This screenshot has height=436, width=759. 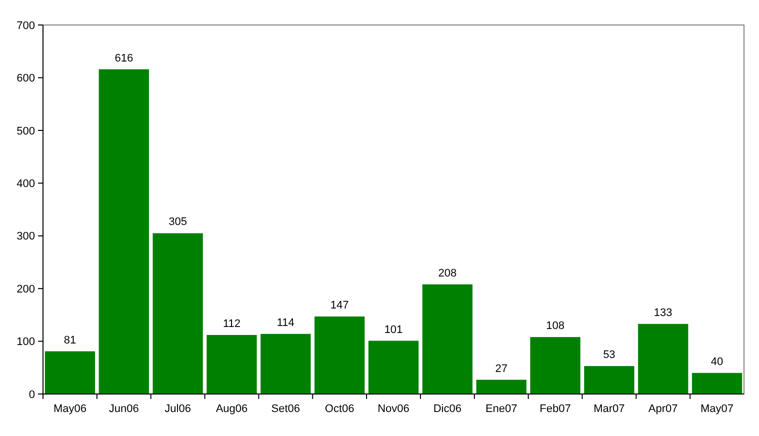 What do you see at coordinates (501, 368) in the screenshot?
I see `data-label: 27` at bounding box center [501, 368].